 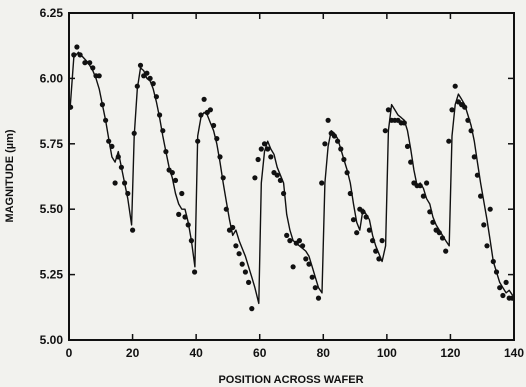 I want to click on x-tick-label: 60, so click(x=260, y=353).